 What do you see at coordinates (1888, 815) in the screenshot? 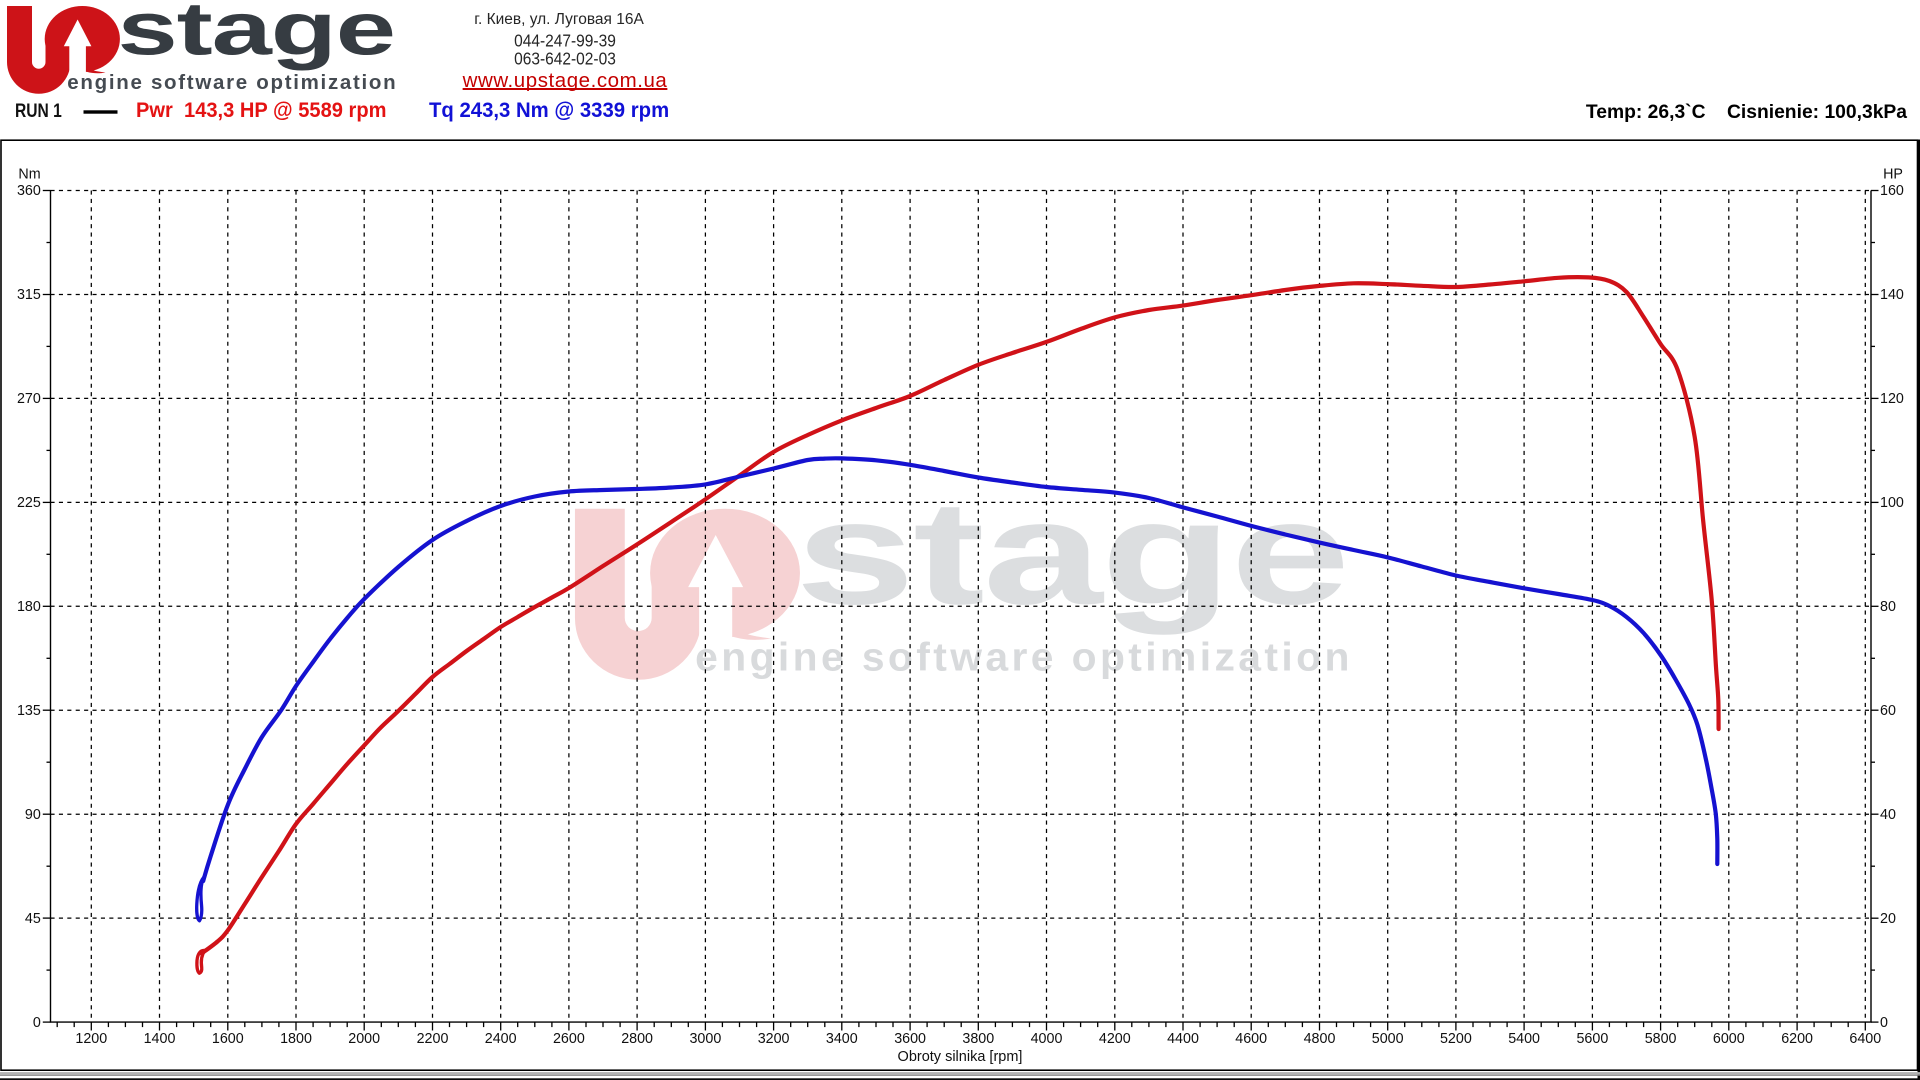
I see `svg-text: 40` at bounding box center [1888, 815].